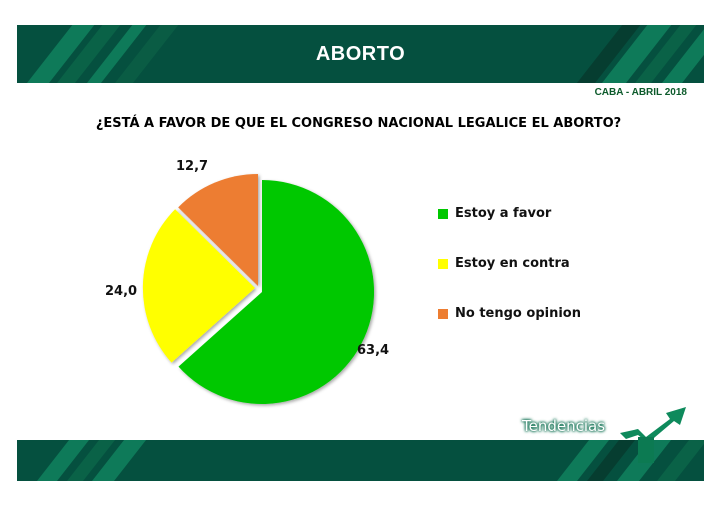  What do you see at coordinates (360, 460) in the screenshot?
I see `footer-banner` at bounding box center [360, 460].